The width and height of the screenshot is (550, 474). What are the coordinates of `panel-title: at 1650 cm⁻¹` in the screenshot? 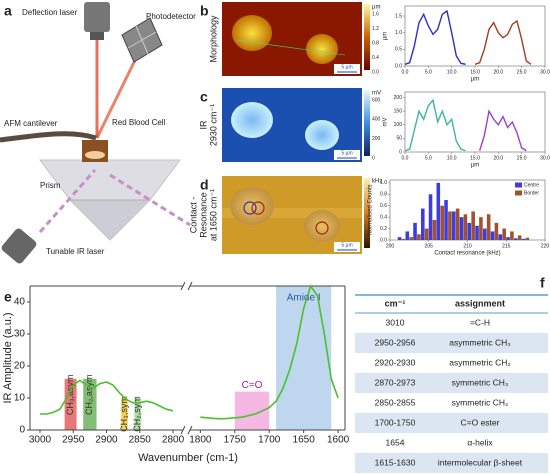 It's located at (213, 215).